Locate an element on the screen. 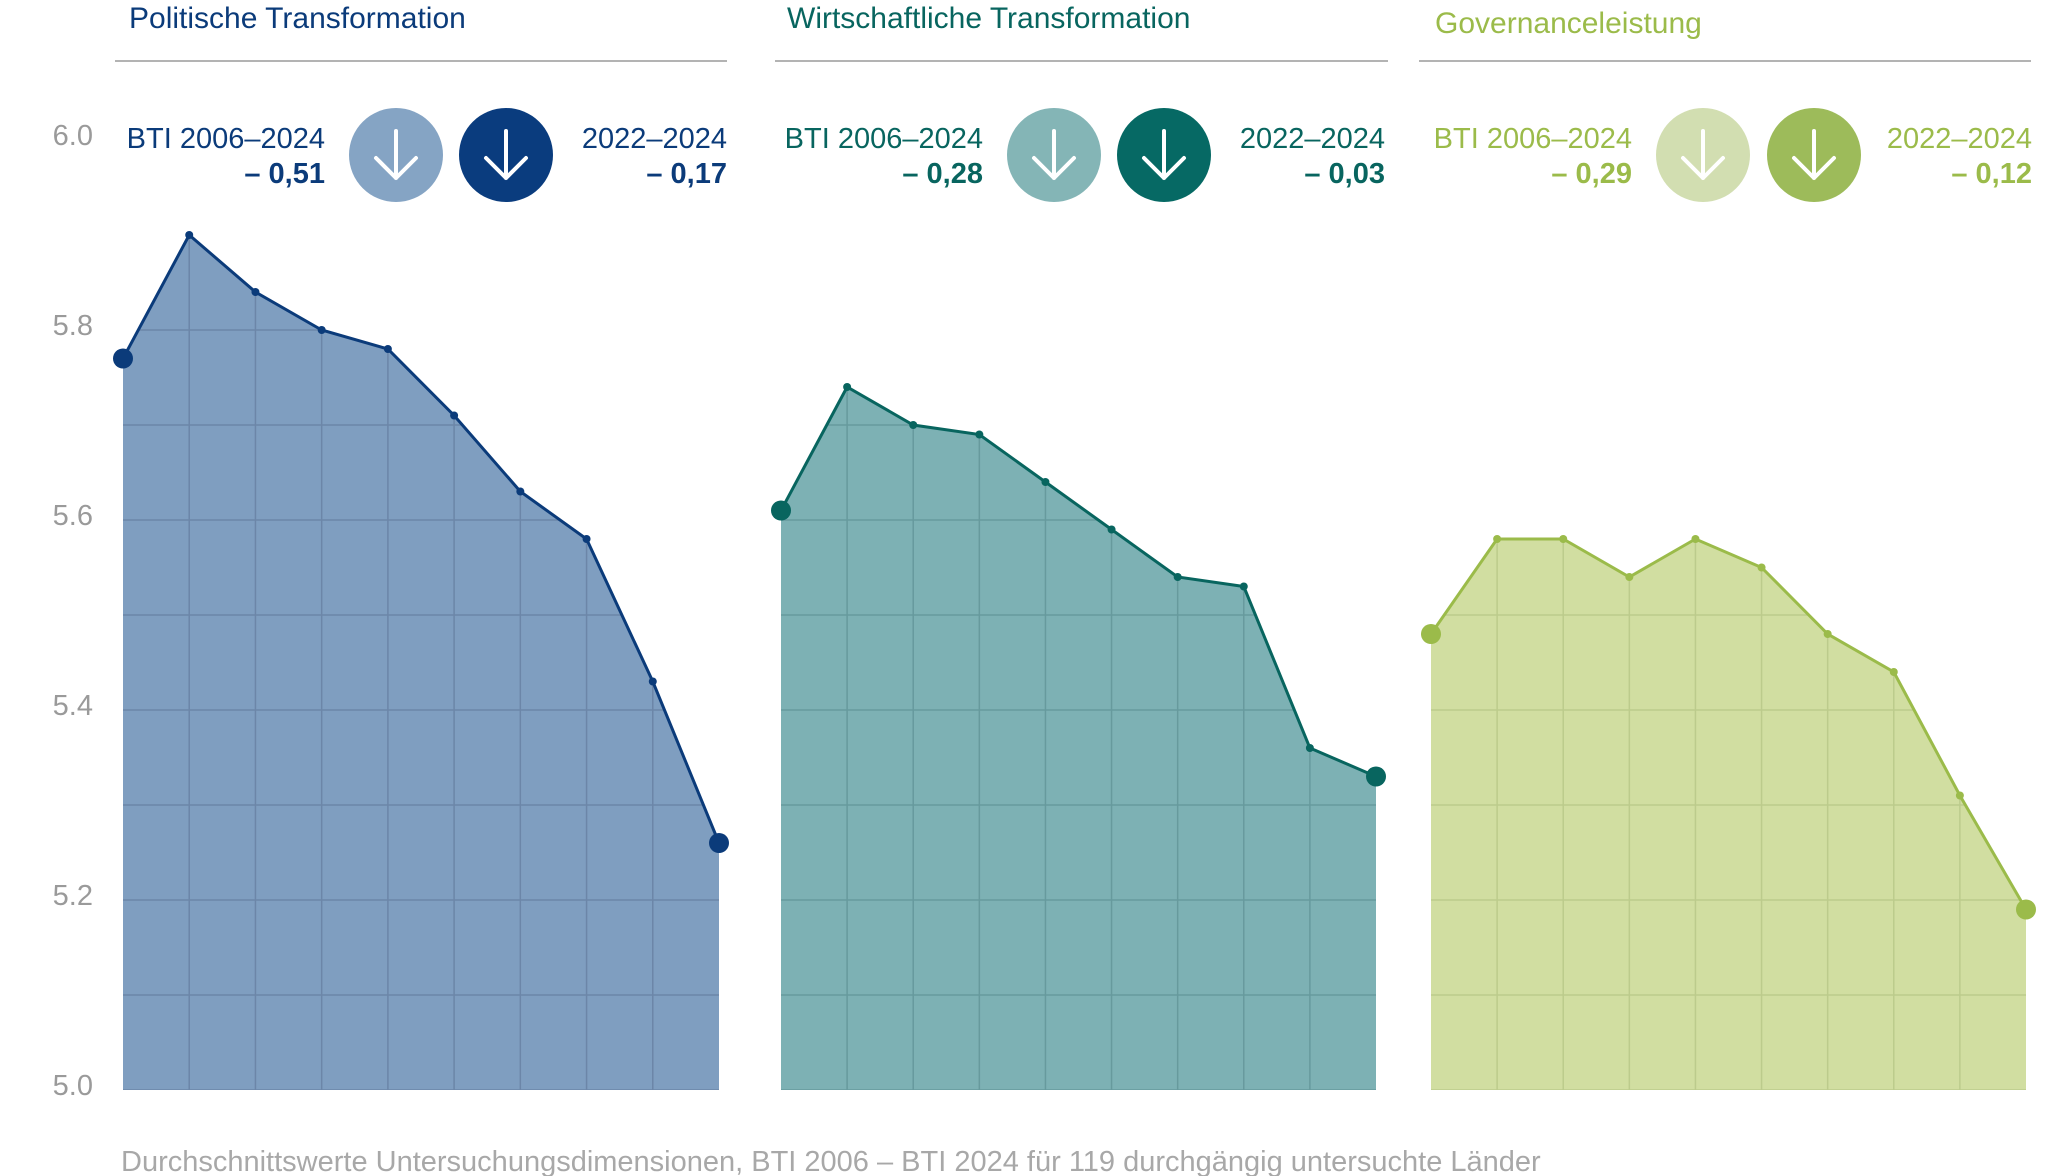 This screenshot has height=1176, width=2067. y-tick-label-4: 5.8 is located at coordinates (73, 326).